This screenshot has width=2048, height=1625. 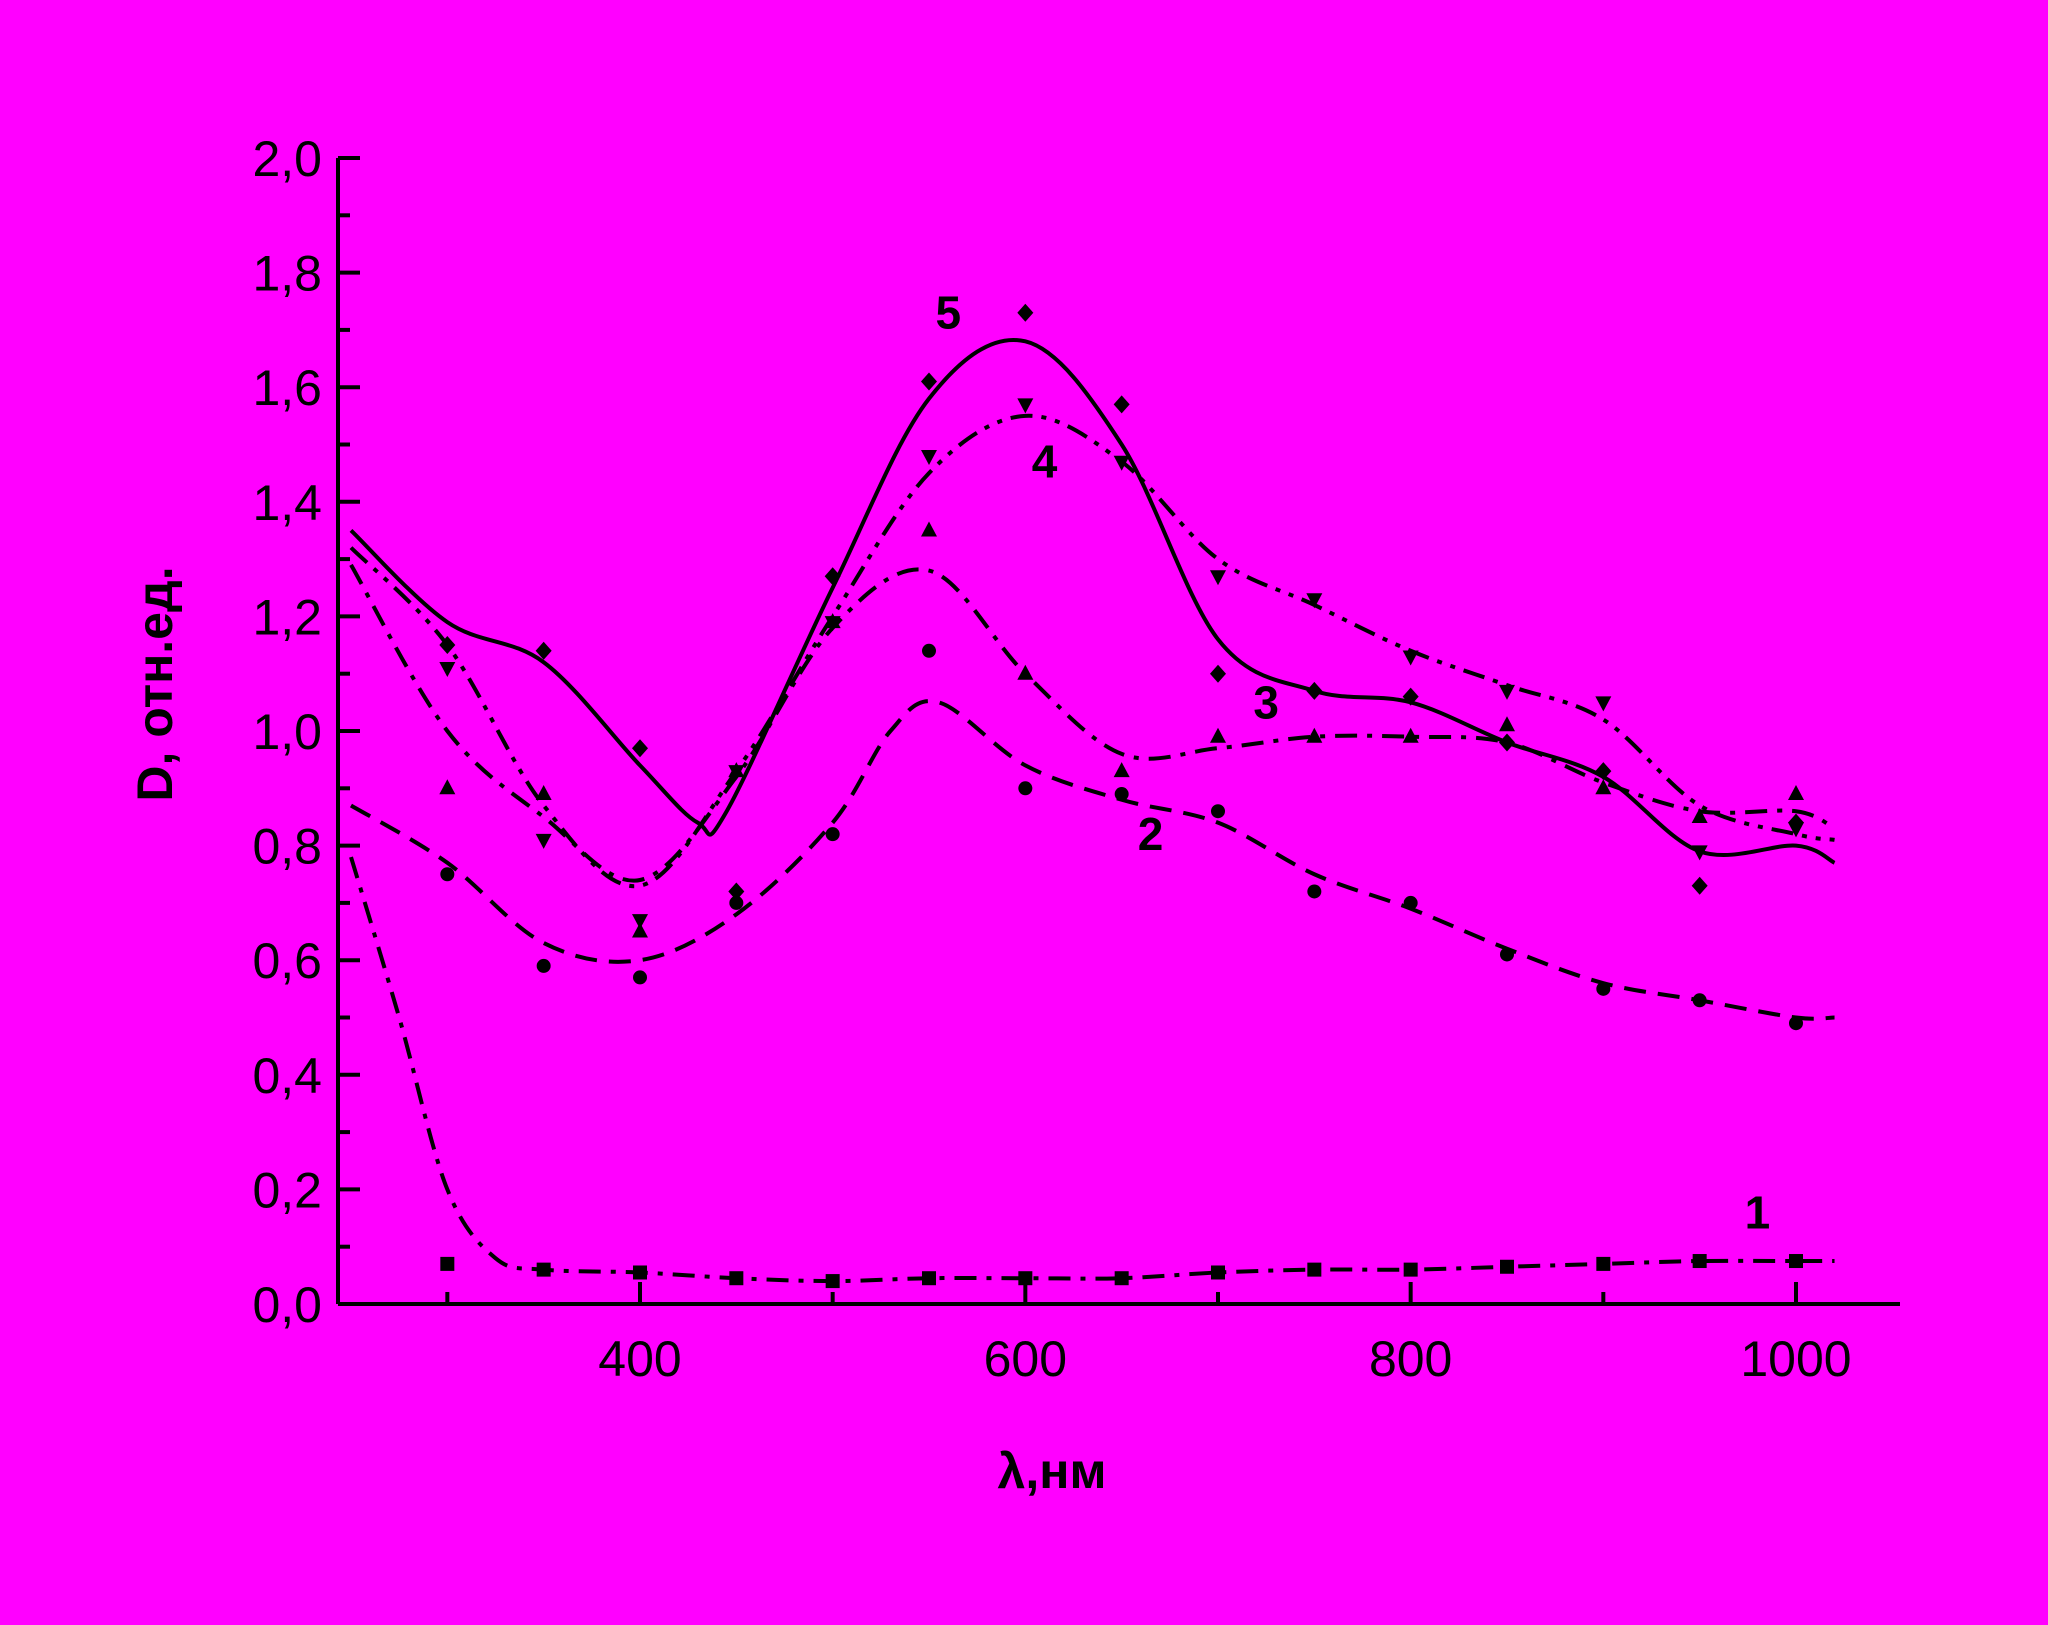 I want to click on y-tick-label: 1,4, so click(x=287, y=503).